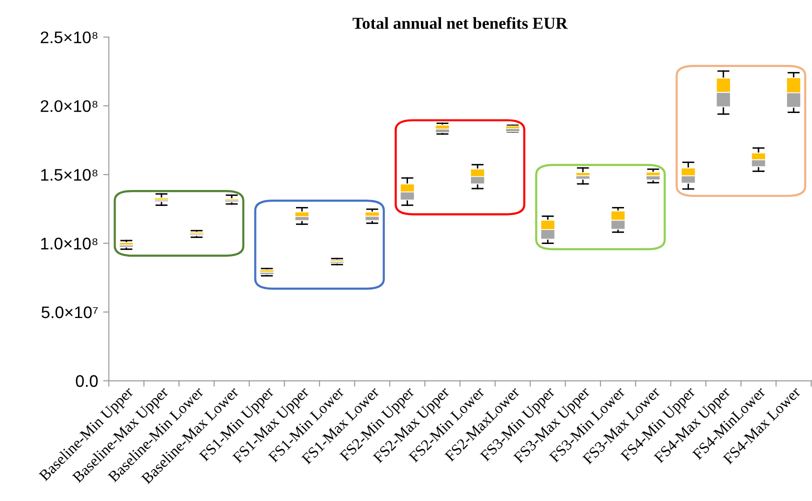 This screenshot has width=812, height=501. What do you see at coordinates (460, 23) in the screenshot?
I see `chart-title: Total annual net benefits EUR` at bounding box center [460, 23].